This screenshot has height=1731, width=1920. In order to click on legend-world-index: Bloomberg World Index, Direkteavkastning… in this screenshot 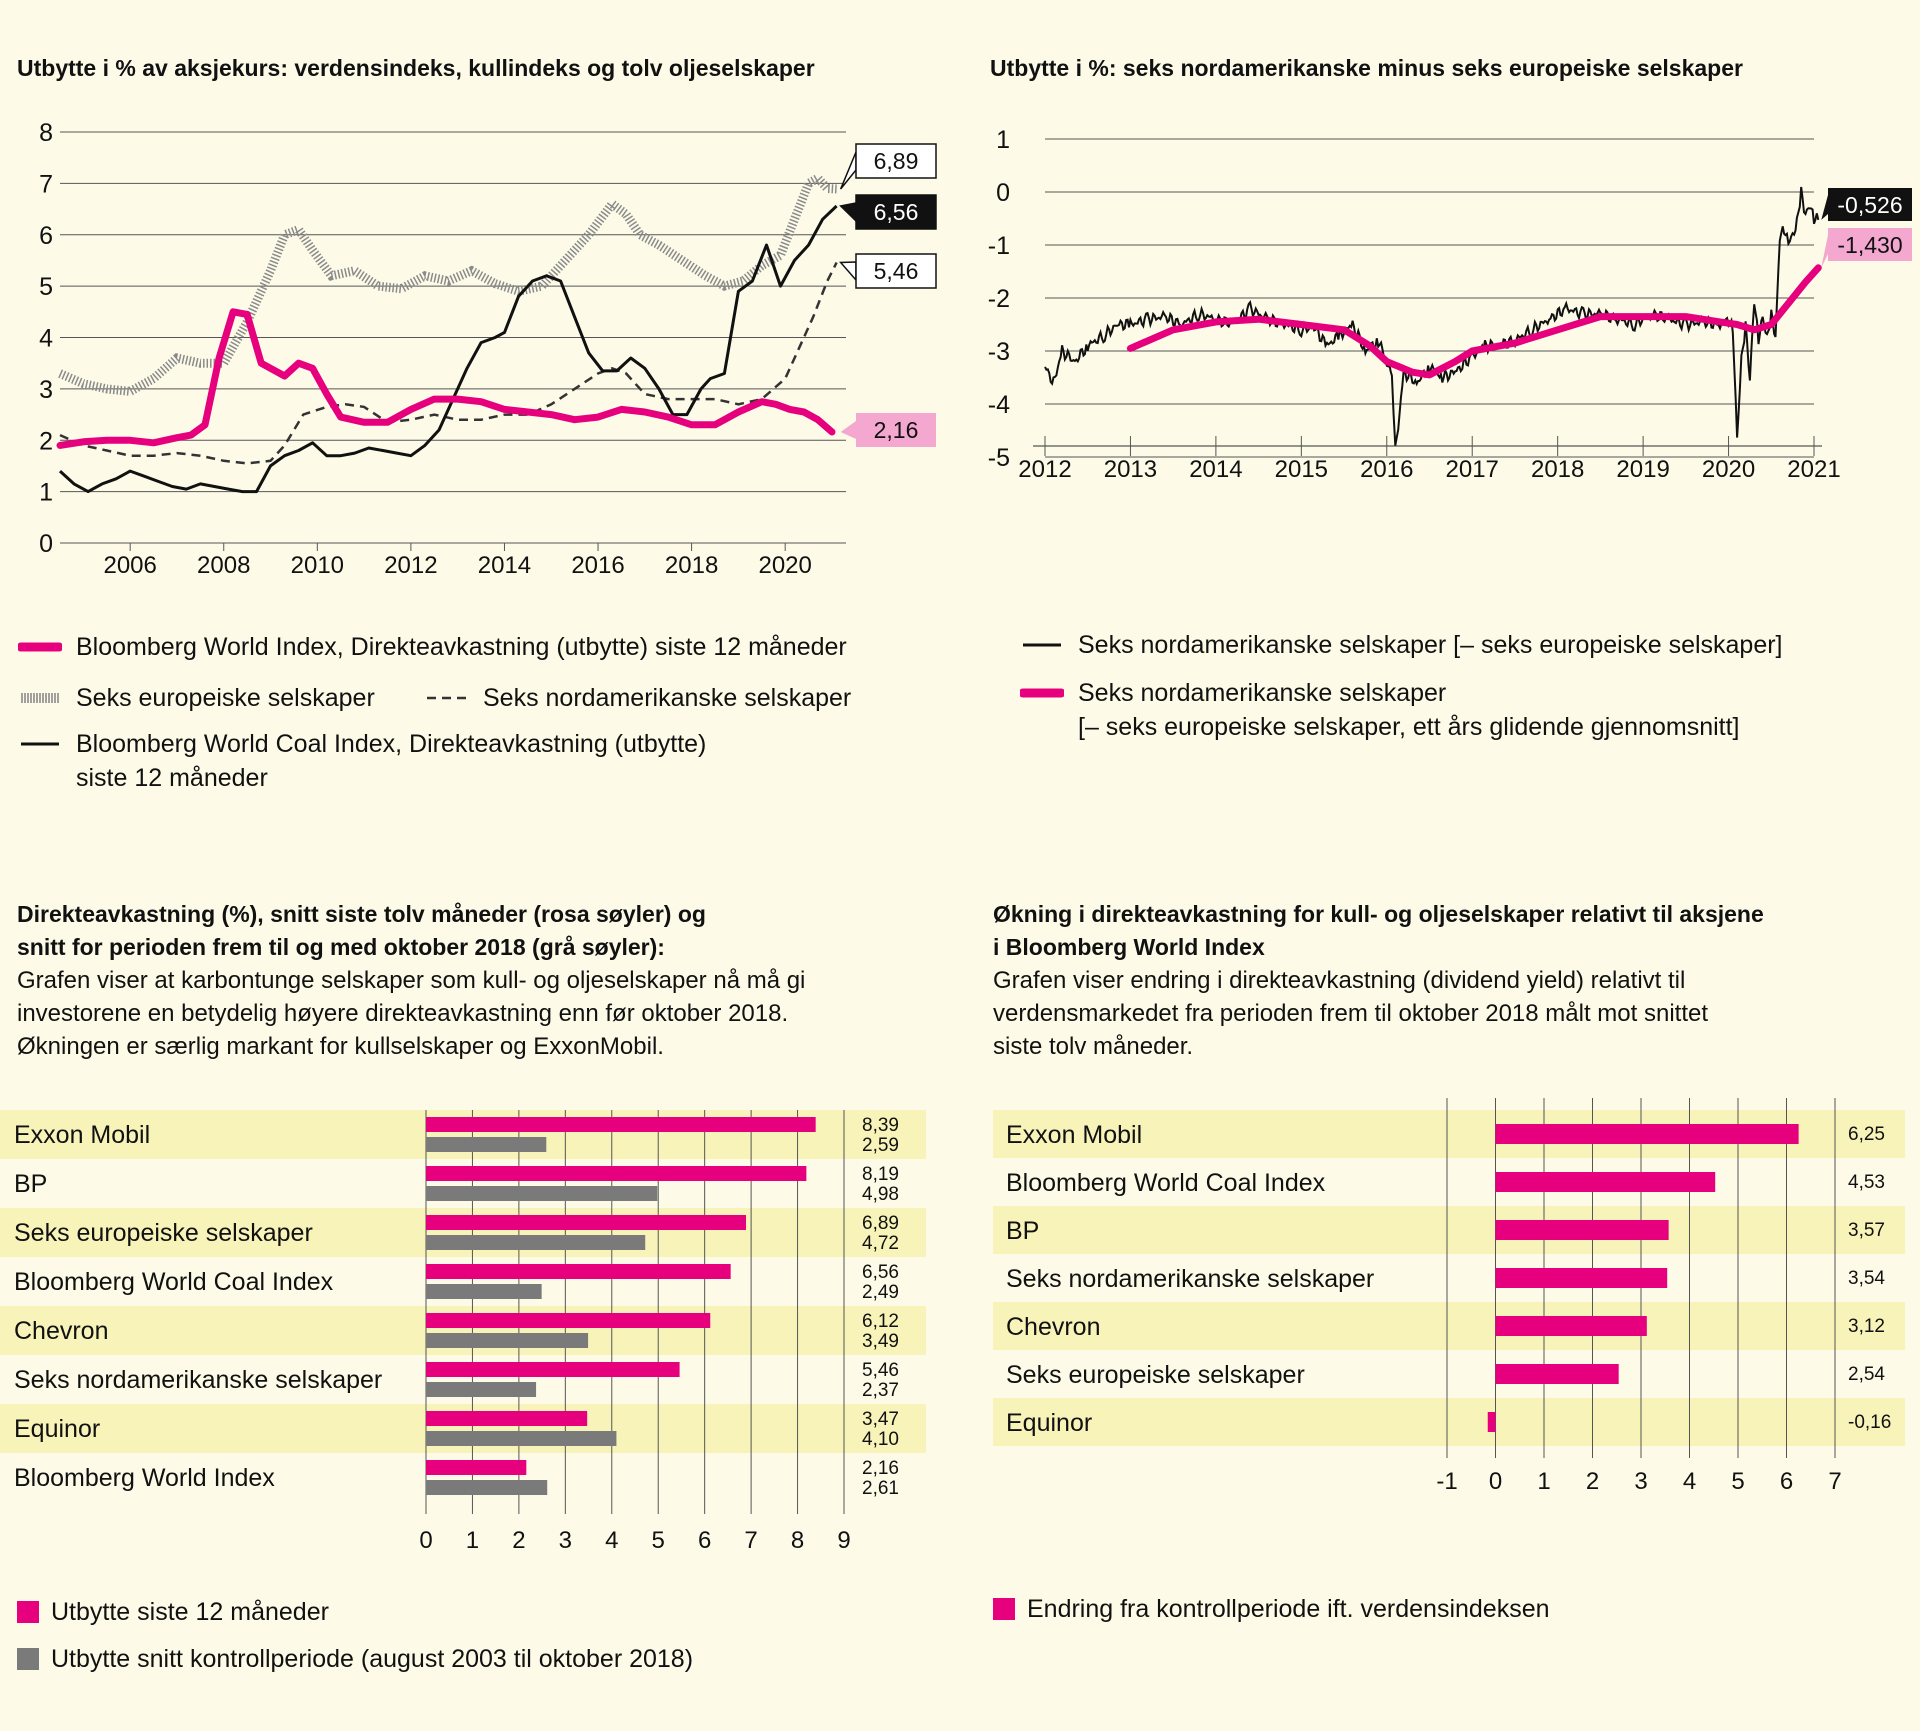, I will do `click(432, 647)`.